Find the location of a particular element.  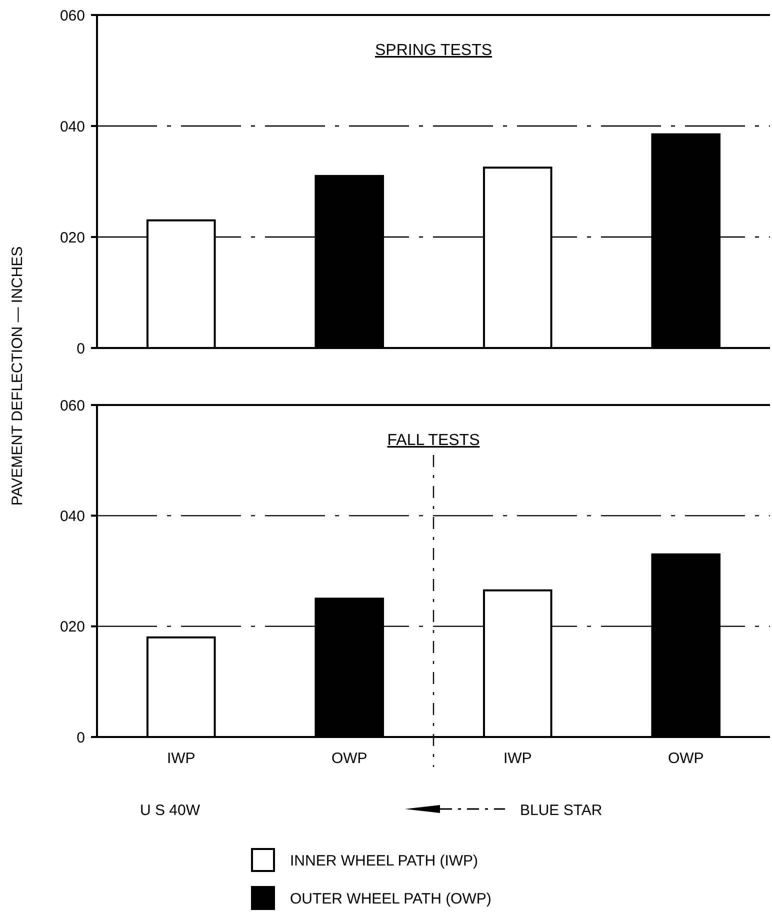

text: FALL TESTS is located at coordinates (433, 440).